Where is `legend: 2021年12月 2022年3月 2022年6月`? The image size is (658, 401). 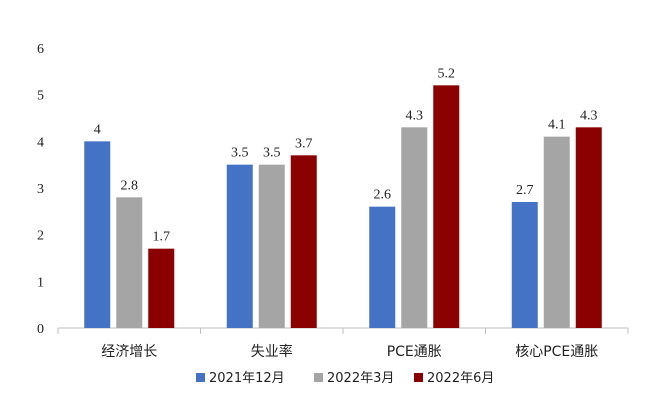
legend: 2021年12月 2022年3月 2022年6月 is located at coordinates (345, 378).